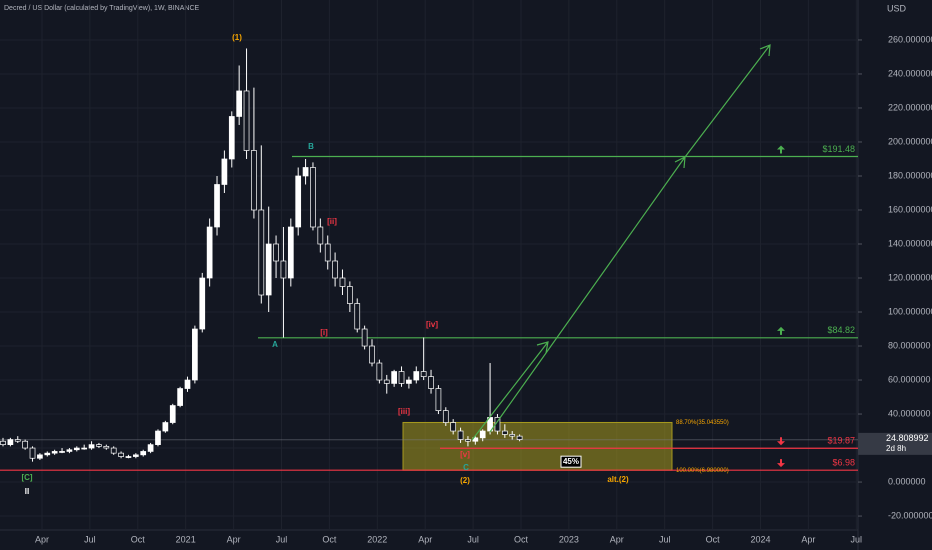 This screenshot has width=932, height=550. What do you see at coordinates (910, 277) in the screenshot?
I see `y-tick-label: 120.000000` at bounding box center [910, 277].